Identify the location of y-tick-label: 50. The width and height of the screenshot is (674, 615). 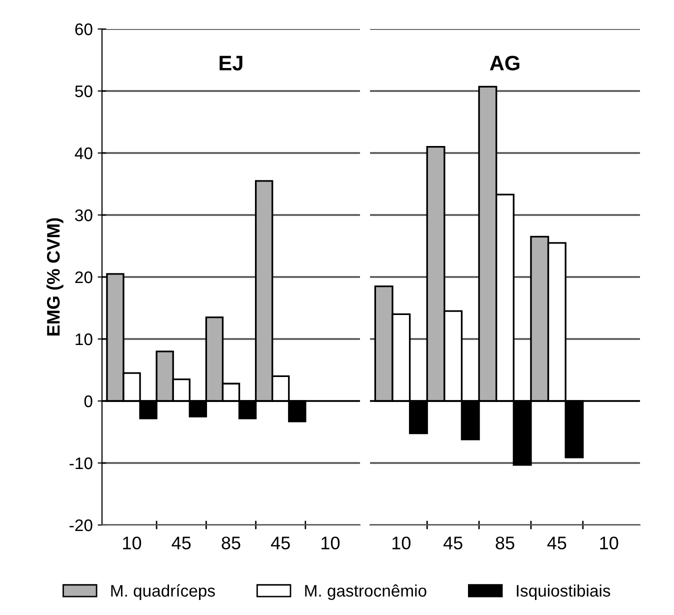
(83, 91).